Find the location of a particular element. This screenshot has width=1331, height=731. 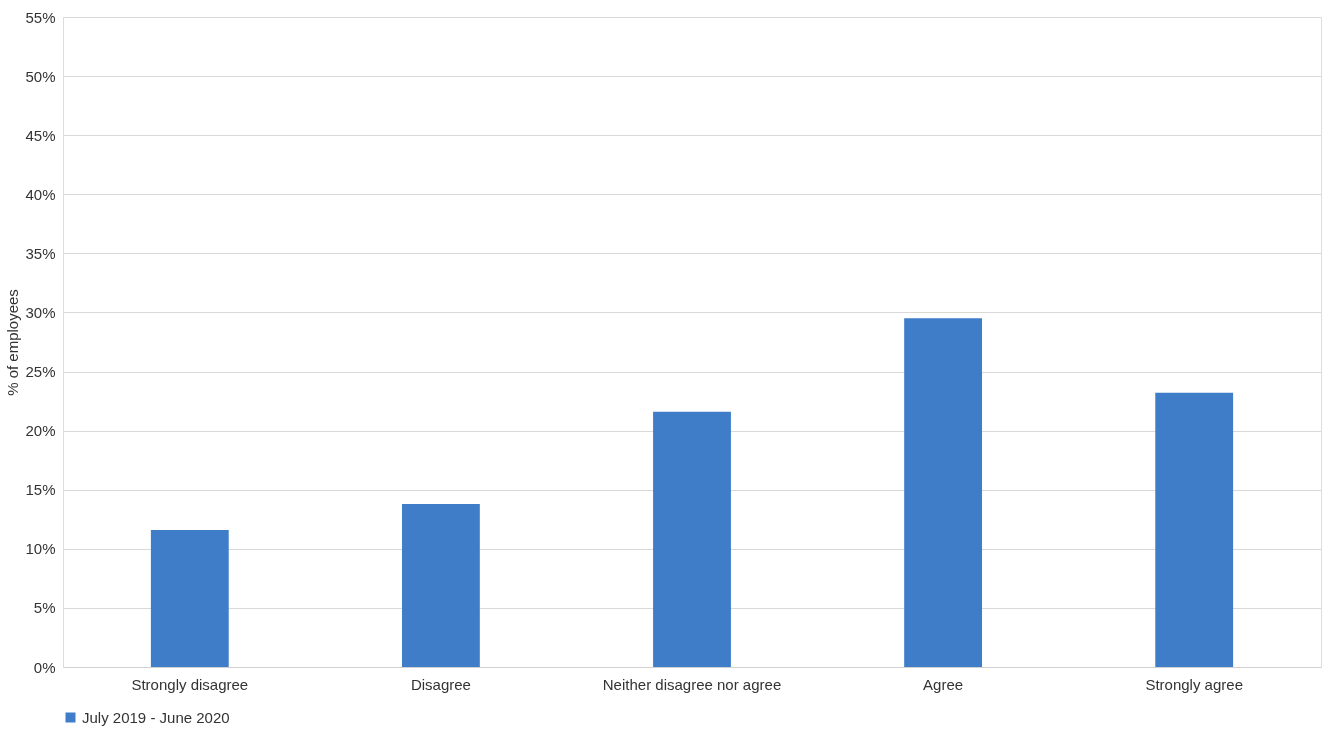

y-axis-title: % of employees is located at coordinates (13, 342).